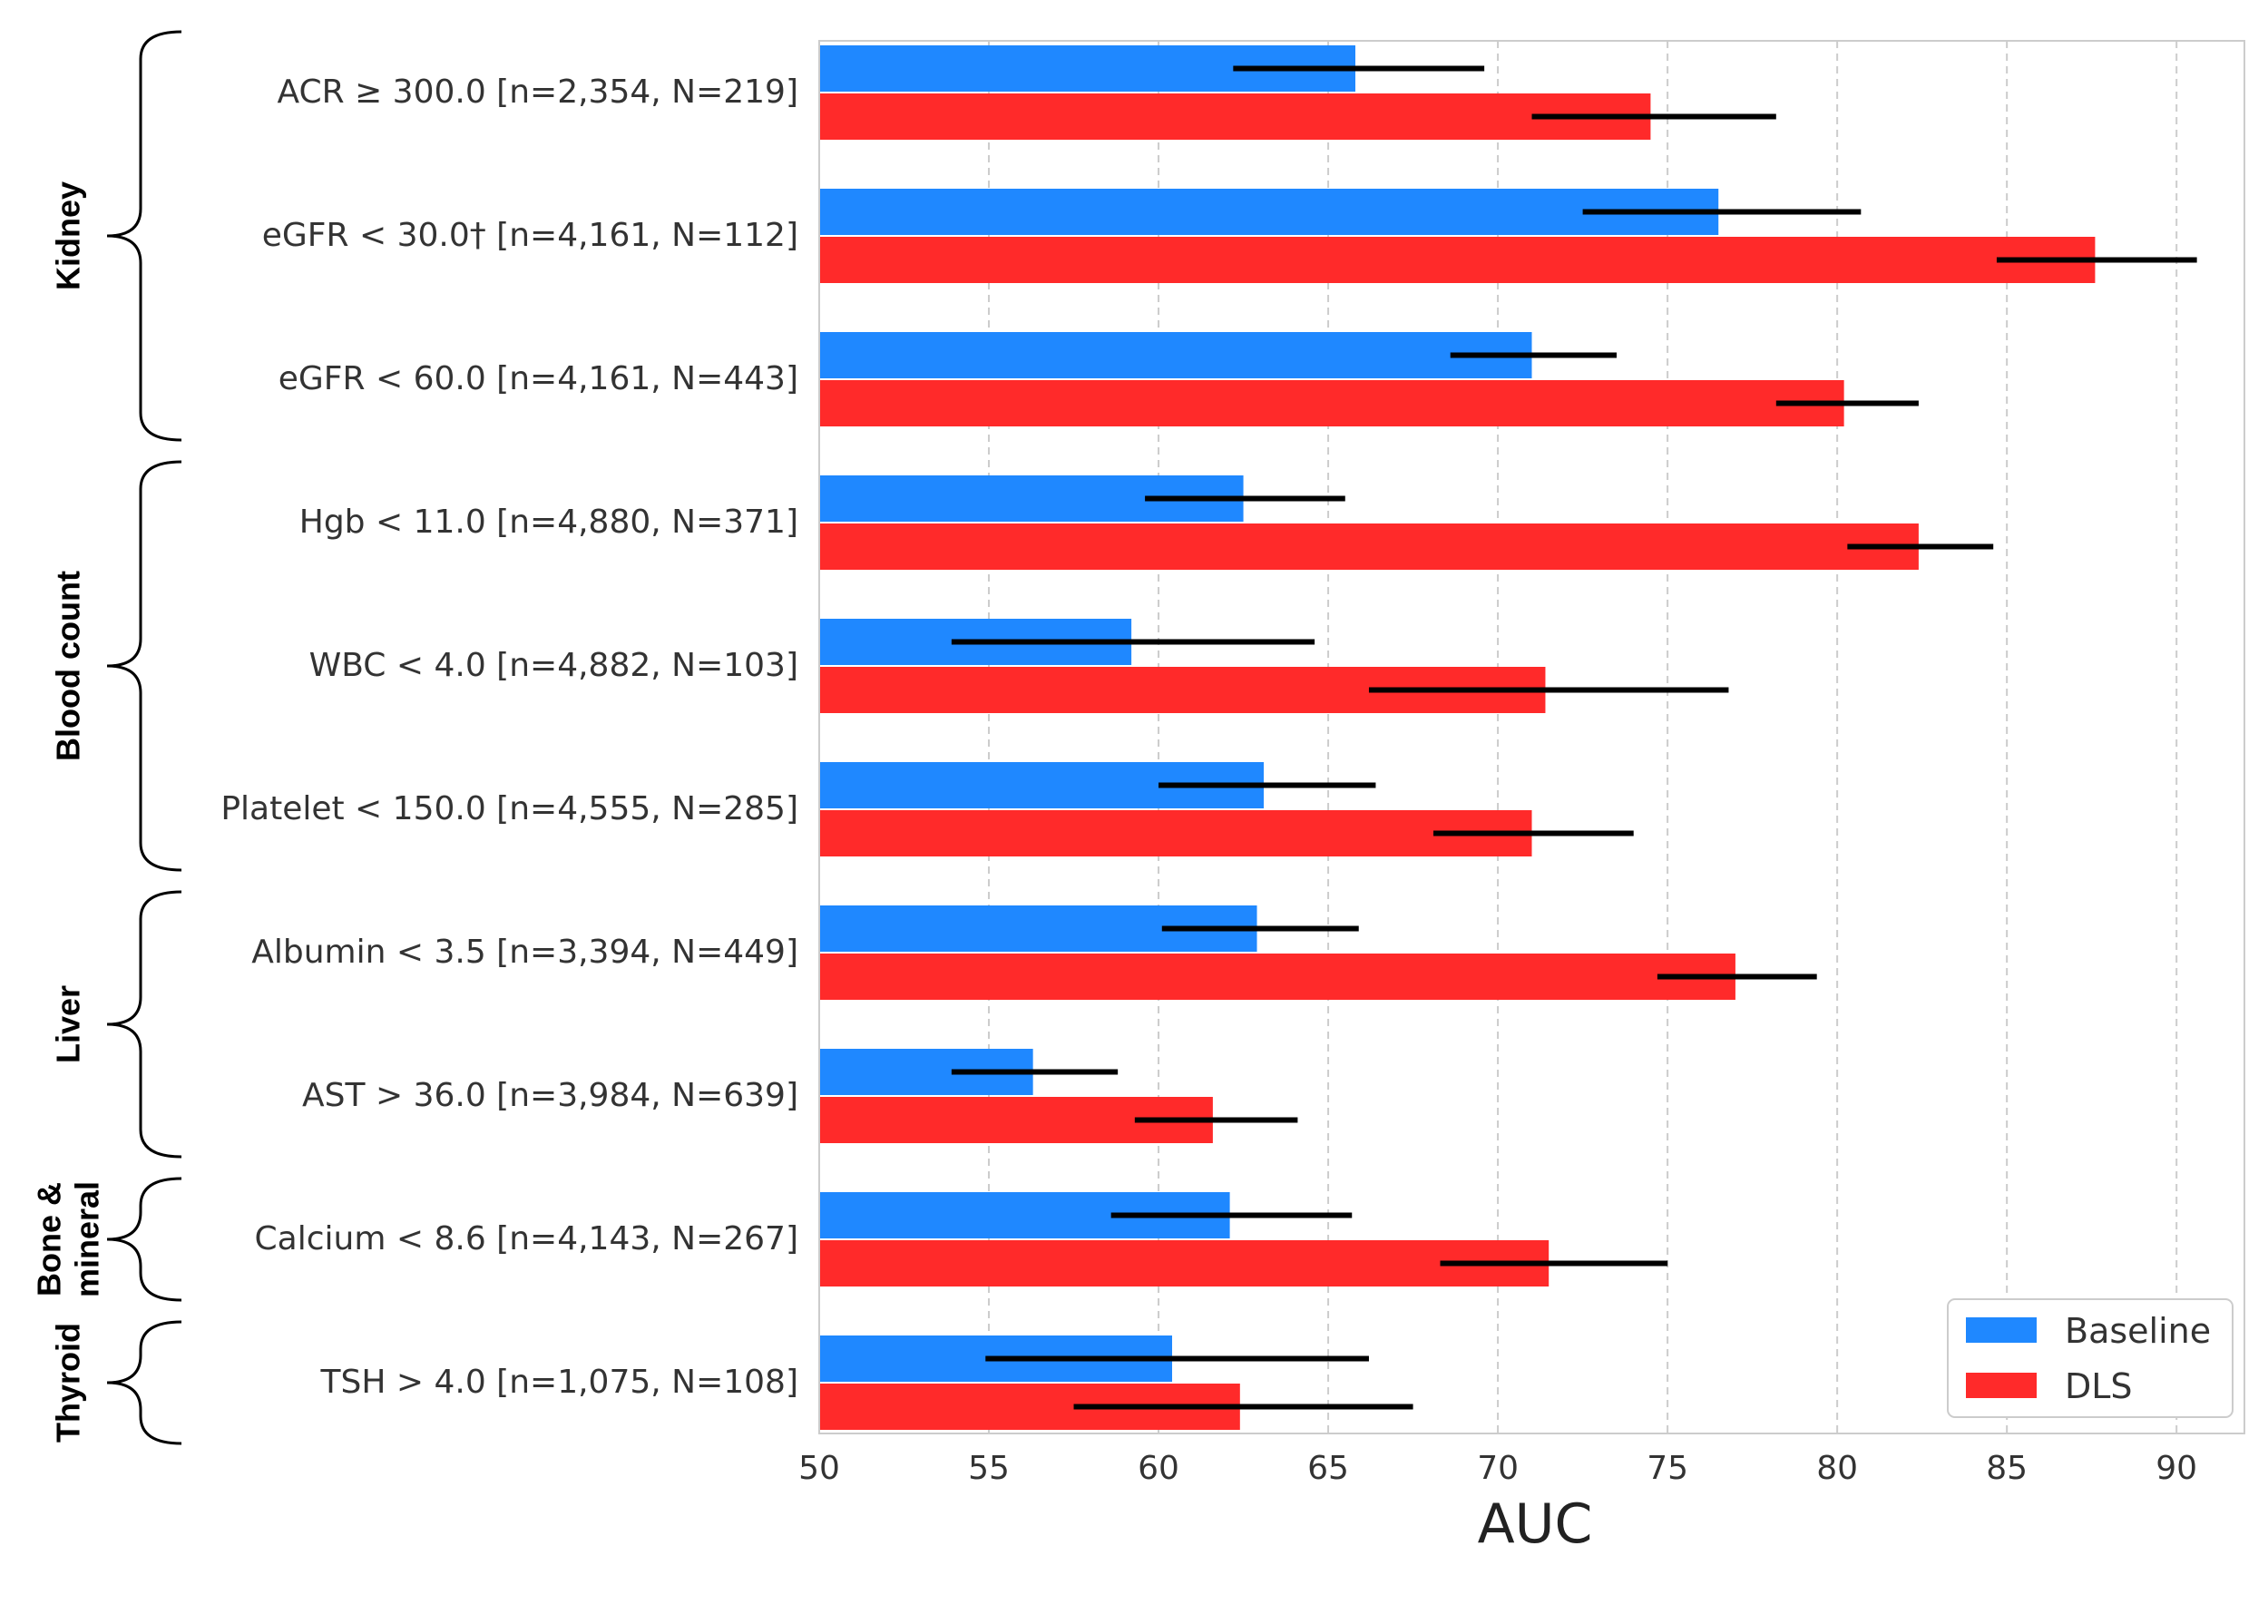 Image resolution: width=2268 pixels, height=1624 pixels. What do you see at coordinates (68, 1383) in the screenshot?
I see `group-label-4: Thyroid` at bounding box center [68, 1383].